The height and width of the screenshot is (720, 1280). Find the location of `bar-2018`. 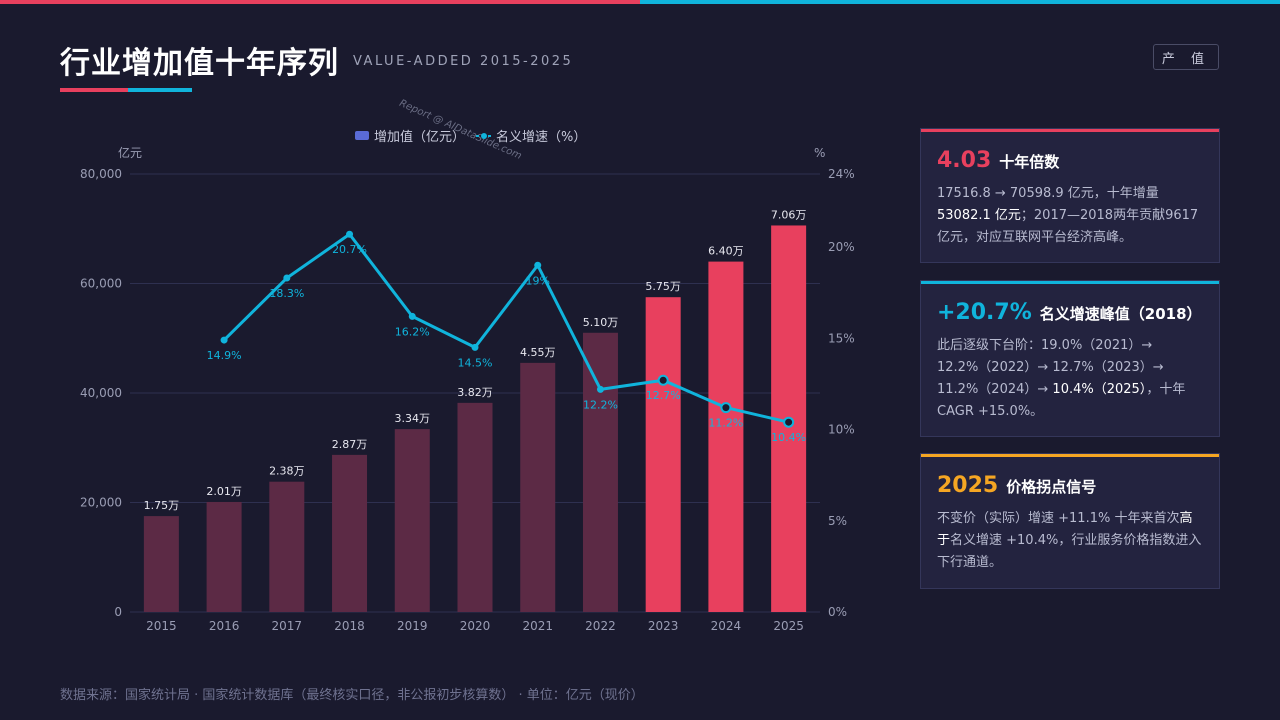

bar-2018 is located at coordinates (350, 533).